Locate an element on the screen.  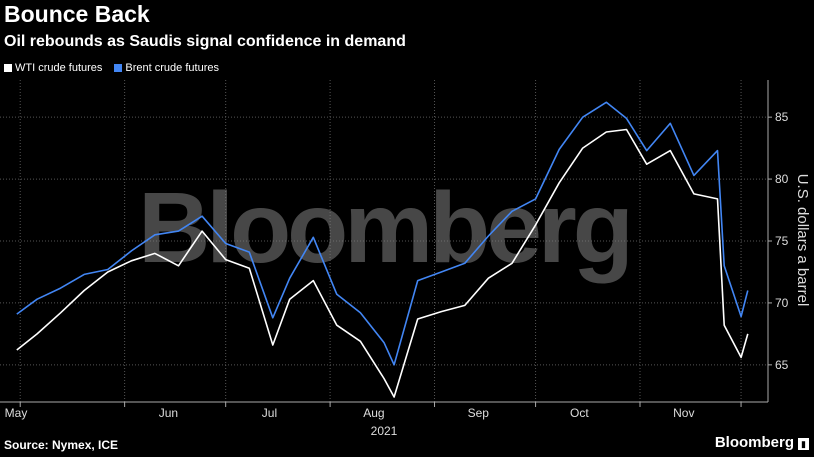
legend-swatch-brent is located at coordinates (118, 68).